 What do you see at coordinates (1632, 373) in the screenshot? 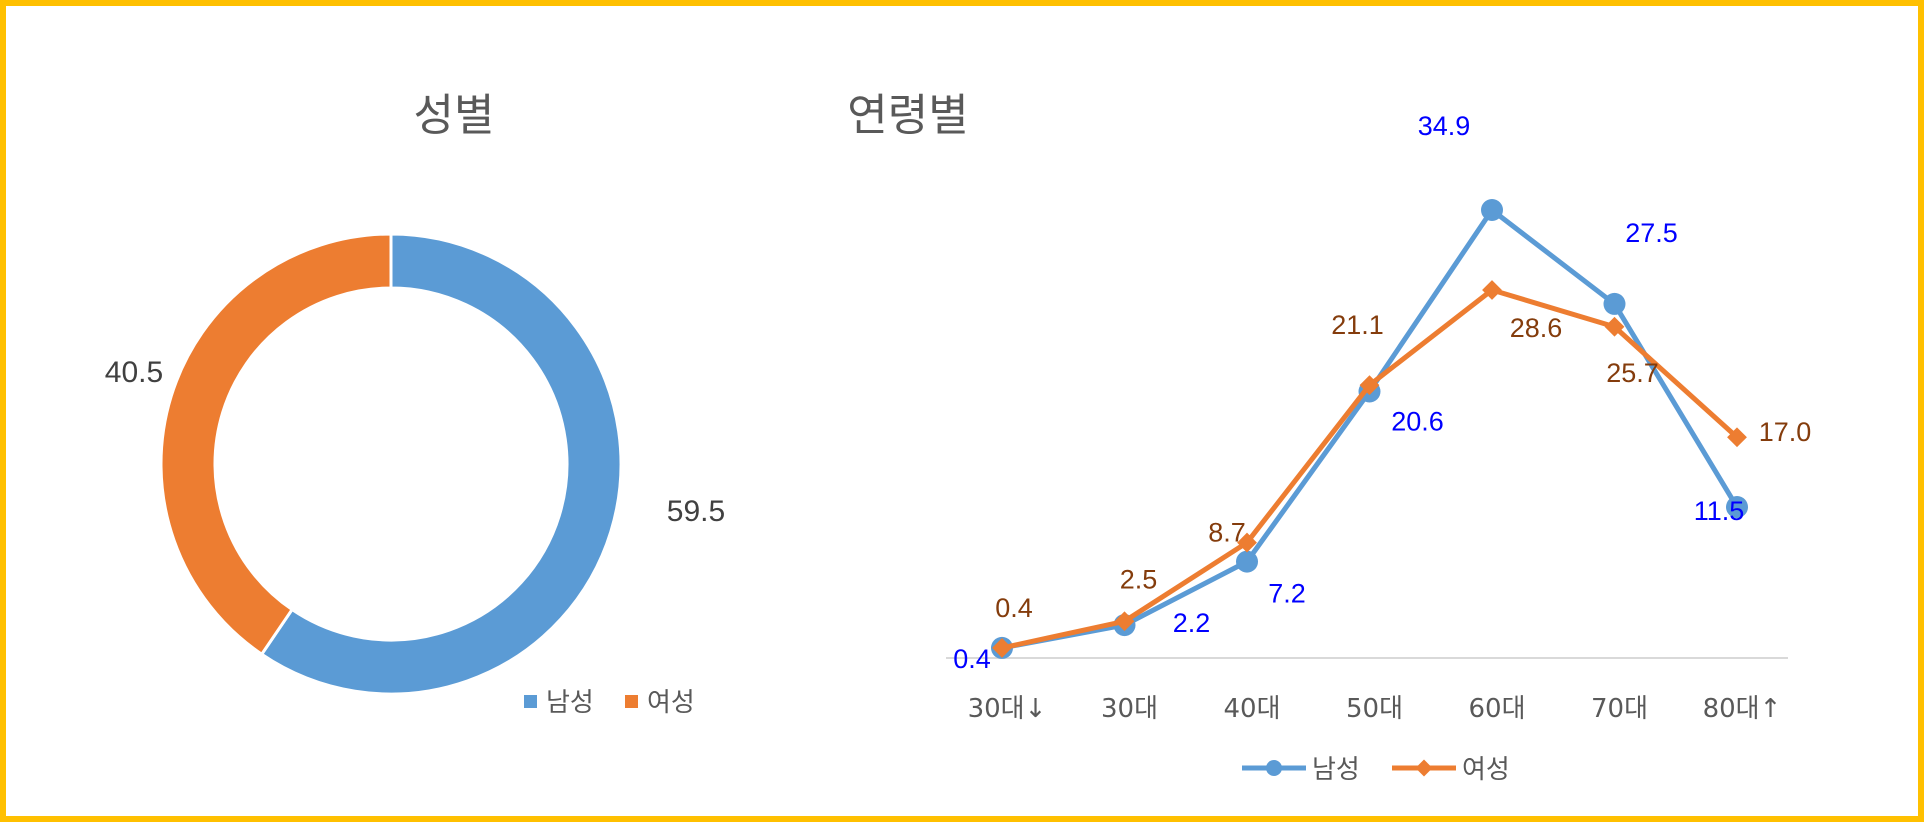
I see `data-label-female: 25.7` at bounding box center [1632, 373].